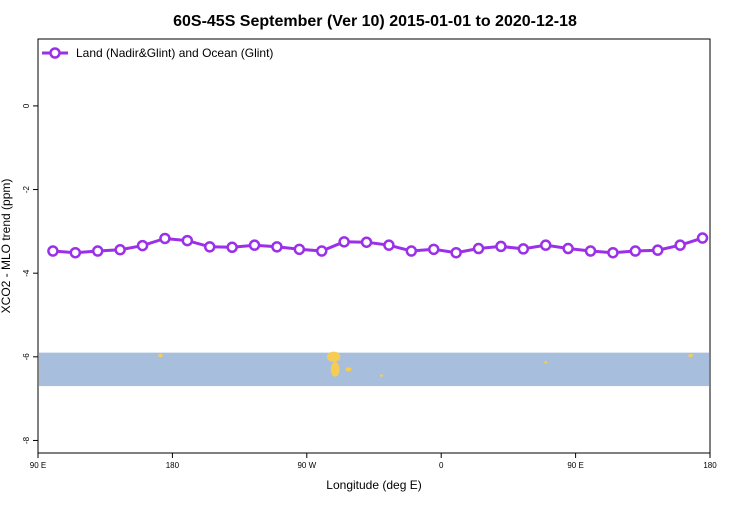 The width and height of the screenshot is (750, 505). I want to click on y-tick-label: -4, so click(26, 273).